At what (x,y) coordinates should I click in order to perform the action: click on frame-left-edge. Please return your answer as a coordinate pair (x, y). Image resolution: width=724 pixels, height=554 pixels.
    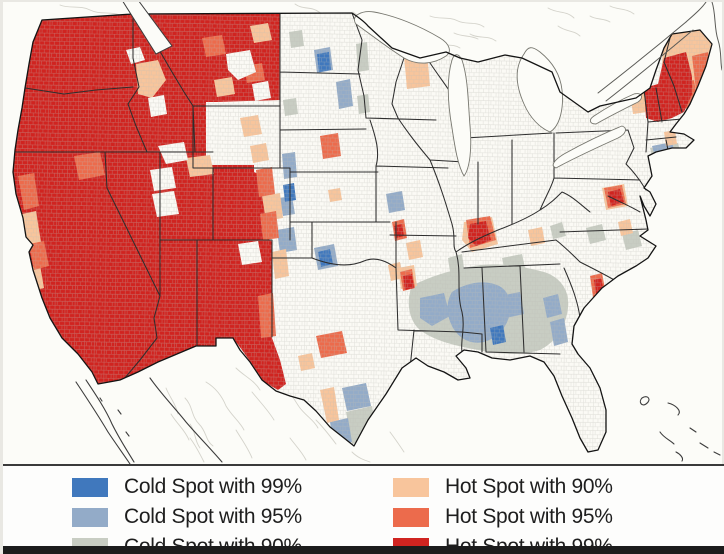
    Looking at the image, I should click on (1, 277).